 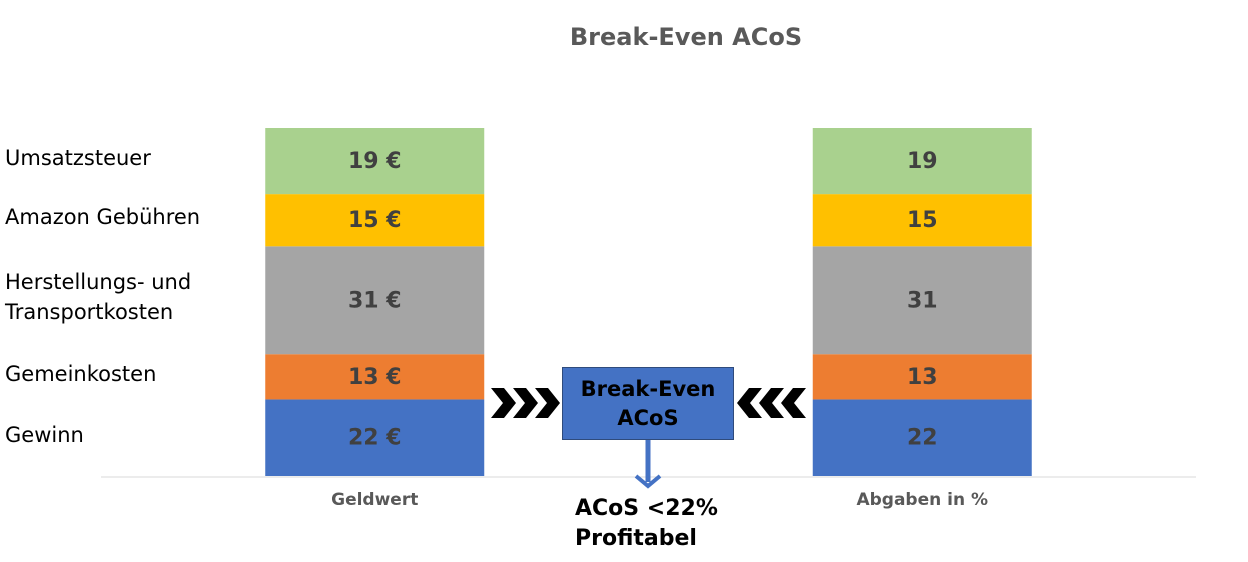 I want to click on data-label: 31, so click(x=922, y=300).